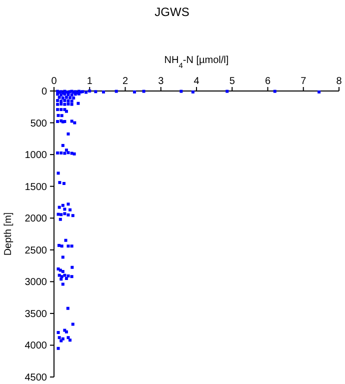 The width and height of the screenshot is (345, 384). What do you see at coordinates (54, 81) in the screenshot?
I see `x-tick-label: 0` at bounding box center [54, 81].